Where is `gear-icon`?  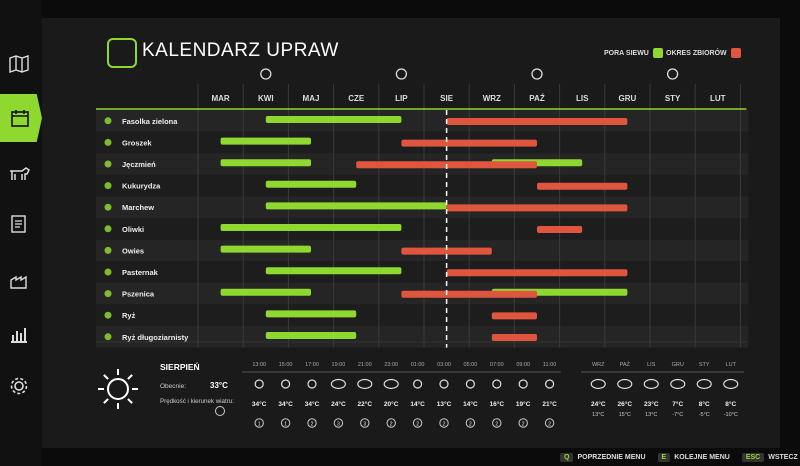
gear-icon is located at coordinates (19, 386).